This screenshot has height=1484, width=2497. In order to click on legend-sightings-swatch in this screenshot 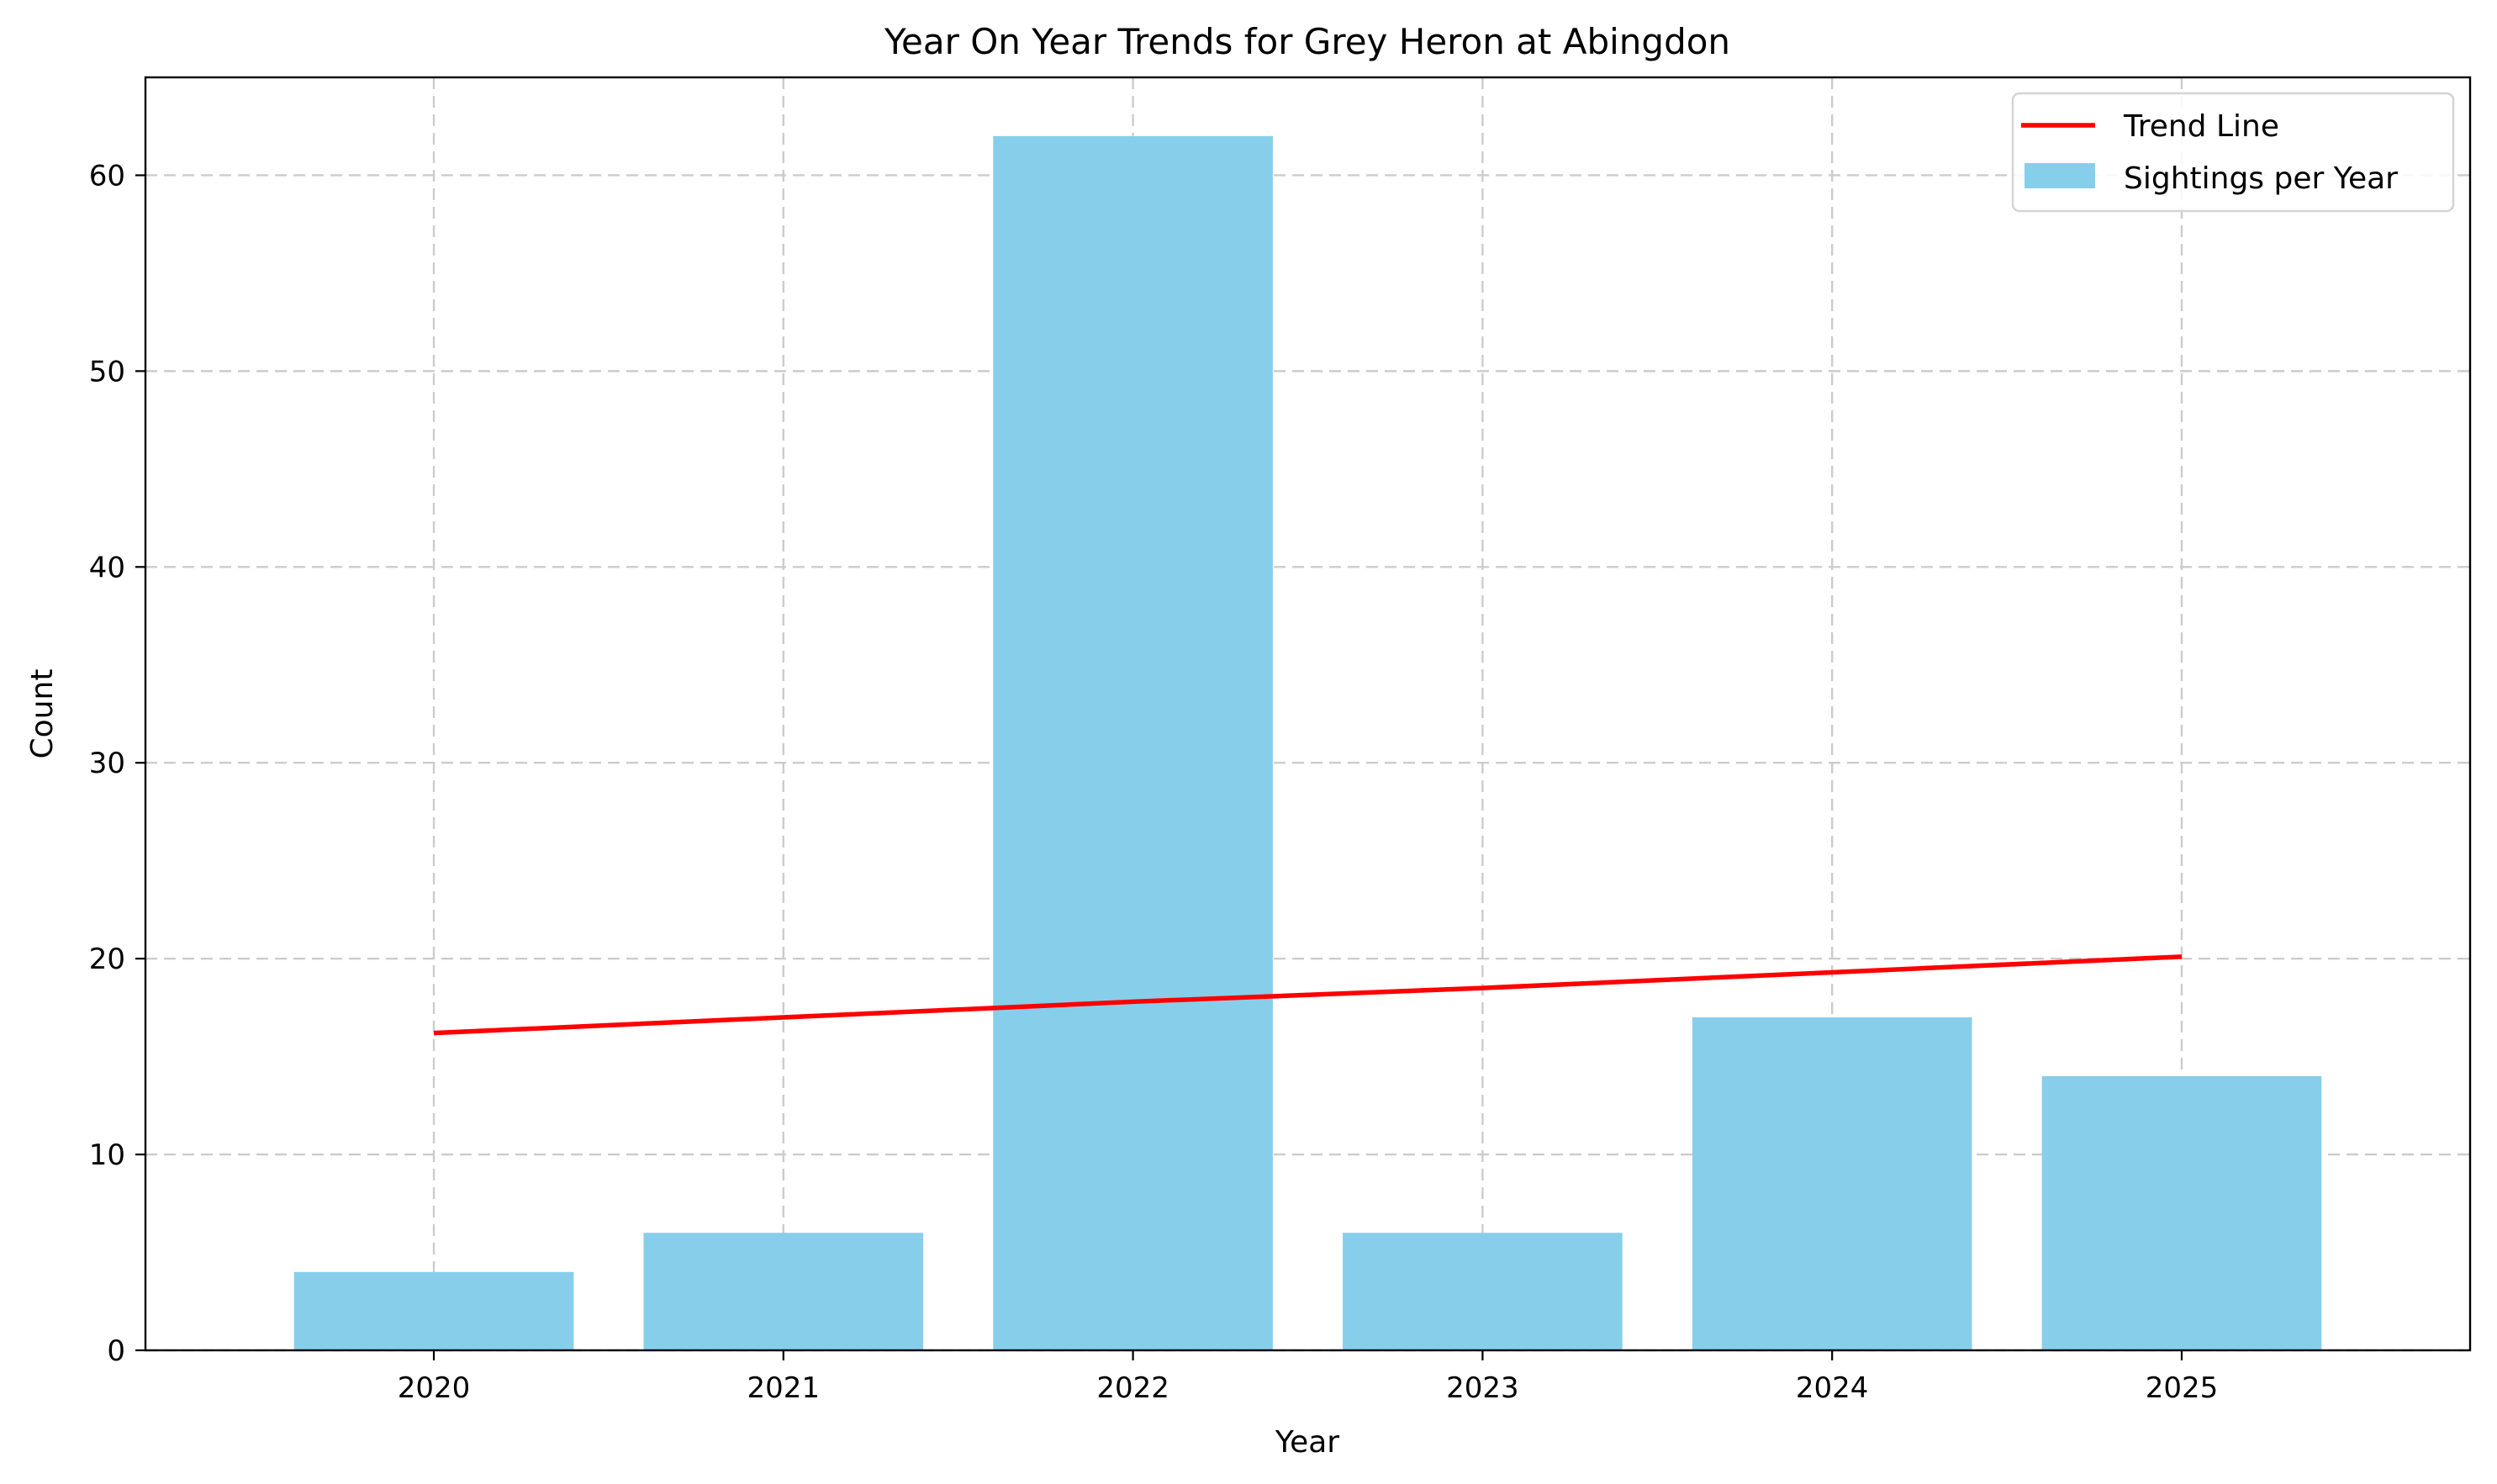, I will do `click(2060, 175)`.